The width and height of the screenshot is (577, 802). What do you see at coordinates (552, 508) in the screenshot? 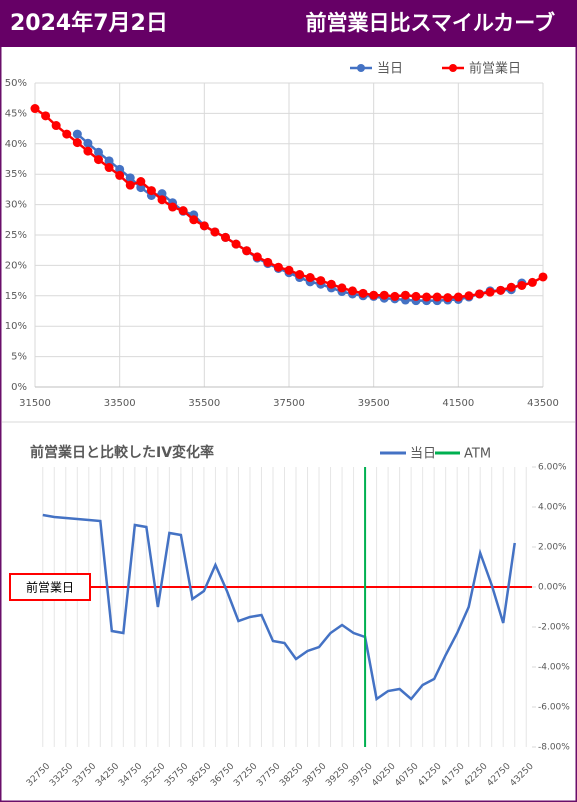
I see `y-tick-label: 4.00%` at bounding box center [552, 508].